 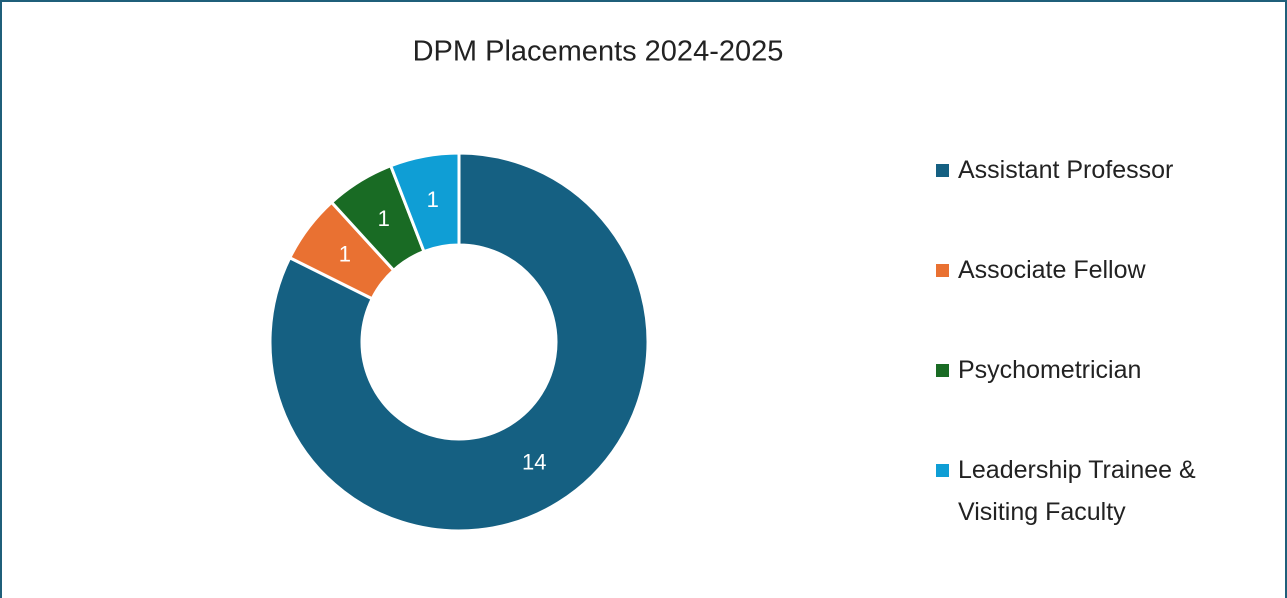 What do you see at coordinates (1052, 270) in the screenshot?
I see `legend-label: Associate Fellow` at bounding box center [1052, 270].